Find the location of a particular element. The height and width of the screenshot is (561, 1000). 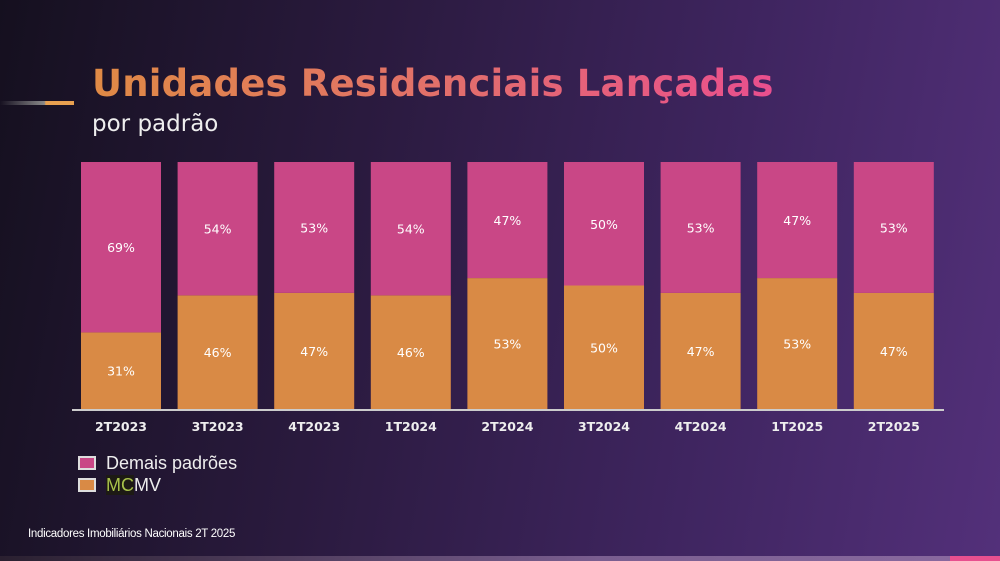

bar-demais-1T2024 is located at coordinates (410, 229).